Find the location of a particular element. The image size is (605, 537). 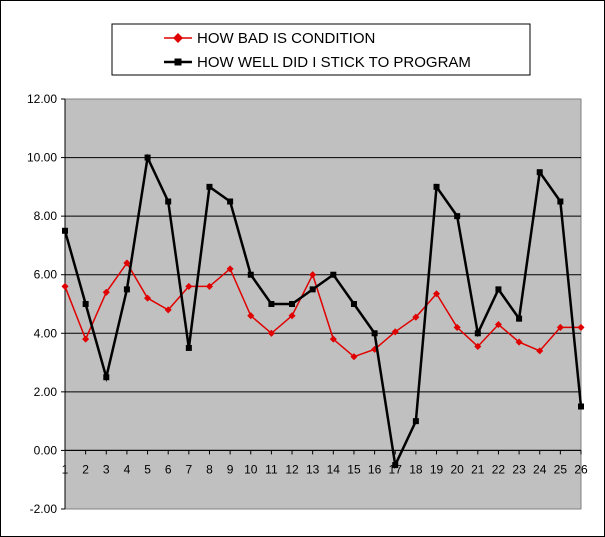

x-tick-label: 23 is located at coordinates (519, 469).